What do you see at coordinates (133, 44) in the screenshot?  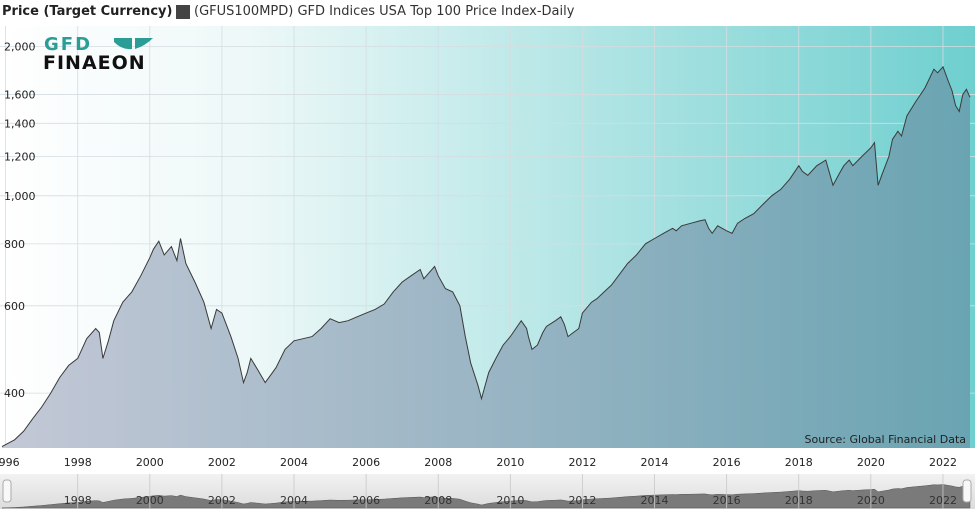 I see `leaf-logo-icon` at bounding box center [133, 44].